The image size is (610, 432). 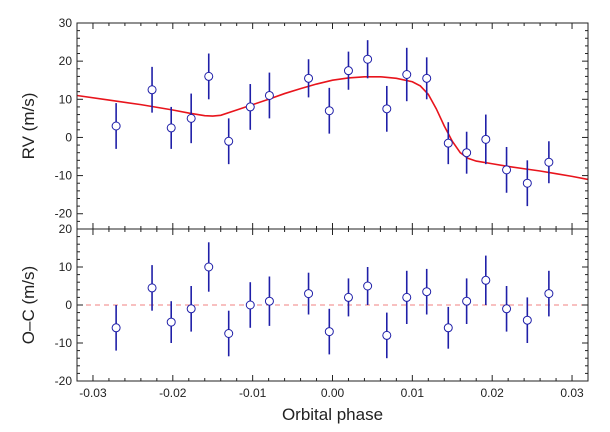 What do you see at coordinates (28, 305) in the screenshot?
I see `residual-y-axis-label: O–C (m/s)` at bounding box center [28, 305].